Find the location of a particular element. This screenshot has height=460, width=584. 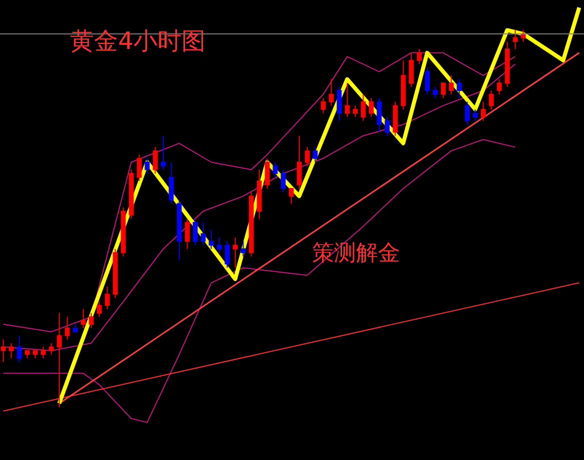

annotation: 策测解金 is located at coordinates (356, 253).